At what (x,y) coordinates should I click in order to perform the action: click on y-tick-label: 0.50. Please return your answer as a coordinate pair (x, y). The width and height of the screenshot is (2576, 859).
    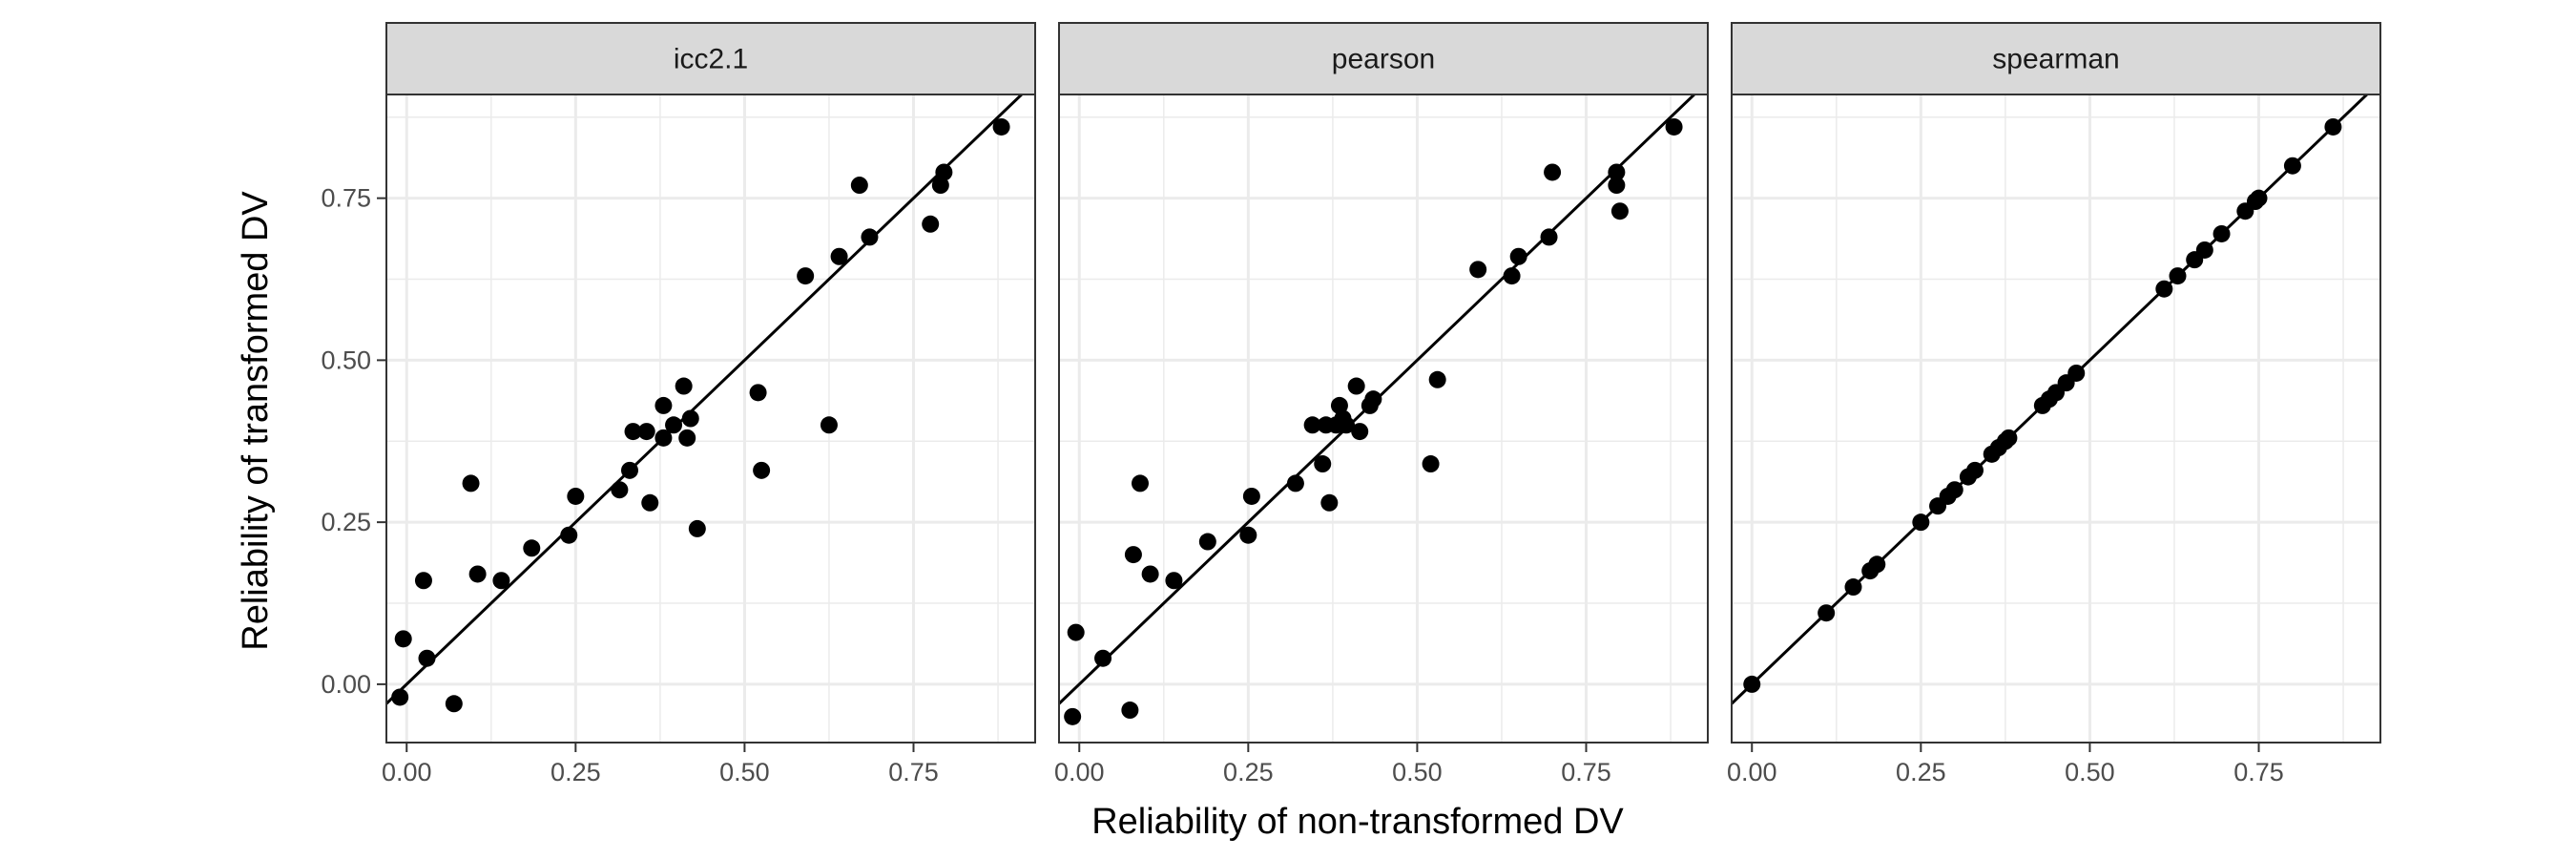
    Looking at the image, I should click on (346, 360).